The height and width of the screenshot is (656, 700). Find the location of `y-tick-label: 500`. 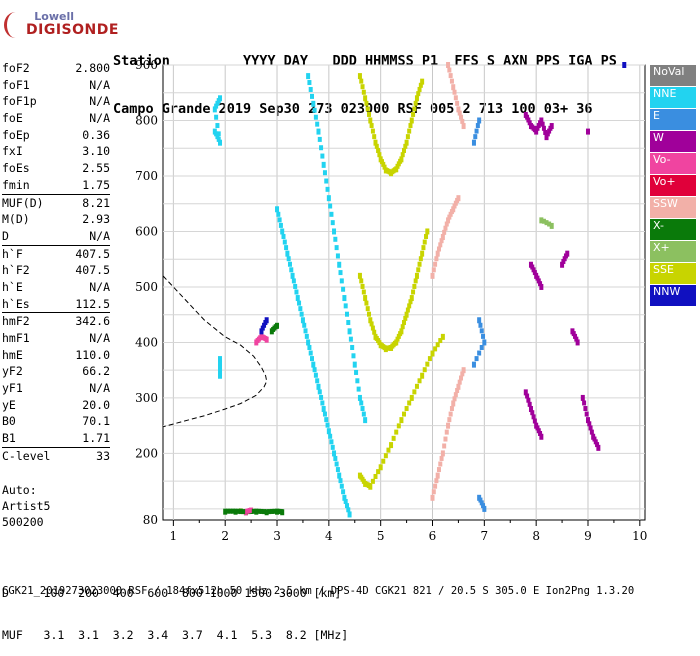

y-tick-label: 500 is located at coordinates (146, 287).